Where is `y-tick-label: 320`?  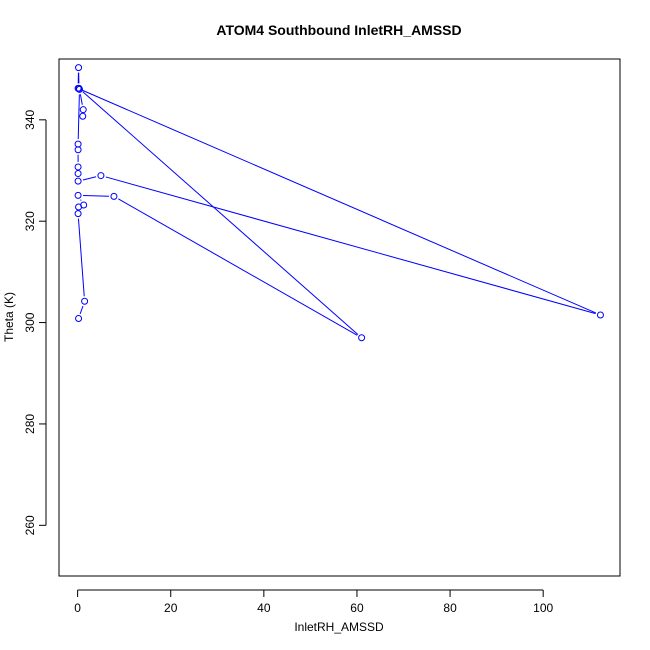 y-tick-label: 320 is located at coordinates (30, 221).